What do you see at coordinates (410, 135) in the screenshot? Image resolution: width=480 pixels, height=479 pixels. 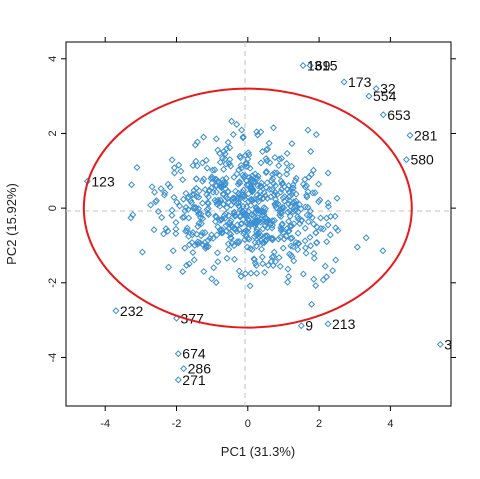 I see `labeled-point-marker` at bounding box center [410, 135].